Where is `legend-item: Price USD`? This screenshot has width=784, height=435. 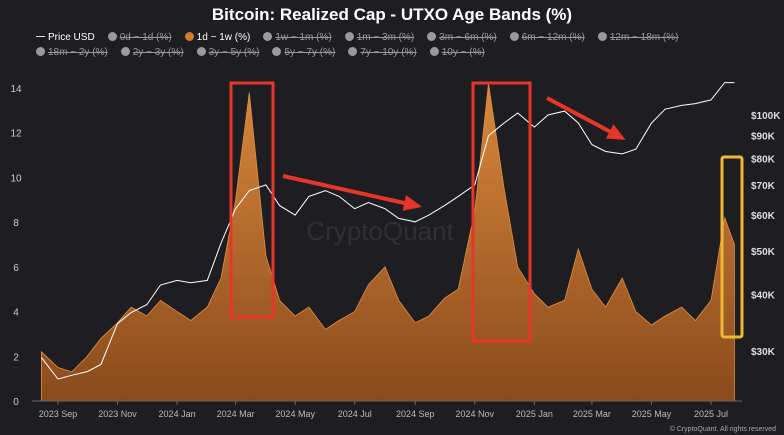 legend-item: Price USD is located at coordinates (65, 37).